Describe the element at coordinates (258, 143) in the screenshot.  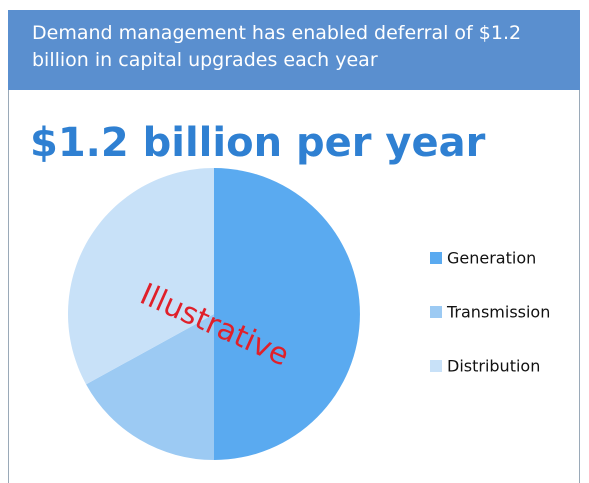
I see `chart-title: $1.2 billion per year` at that location.